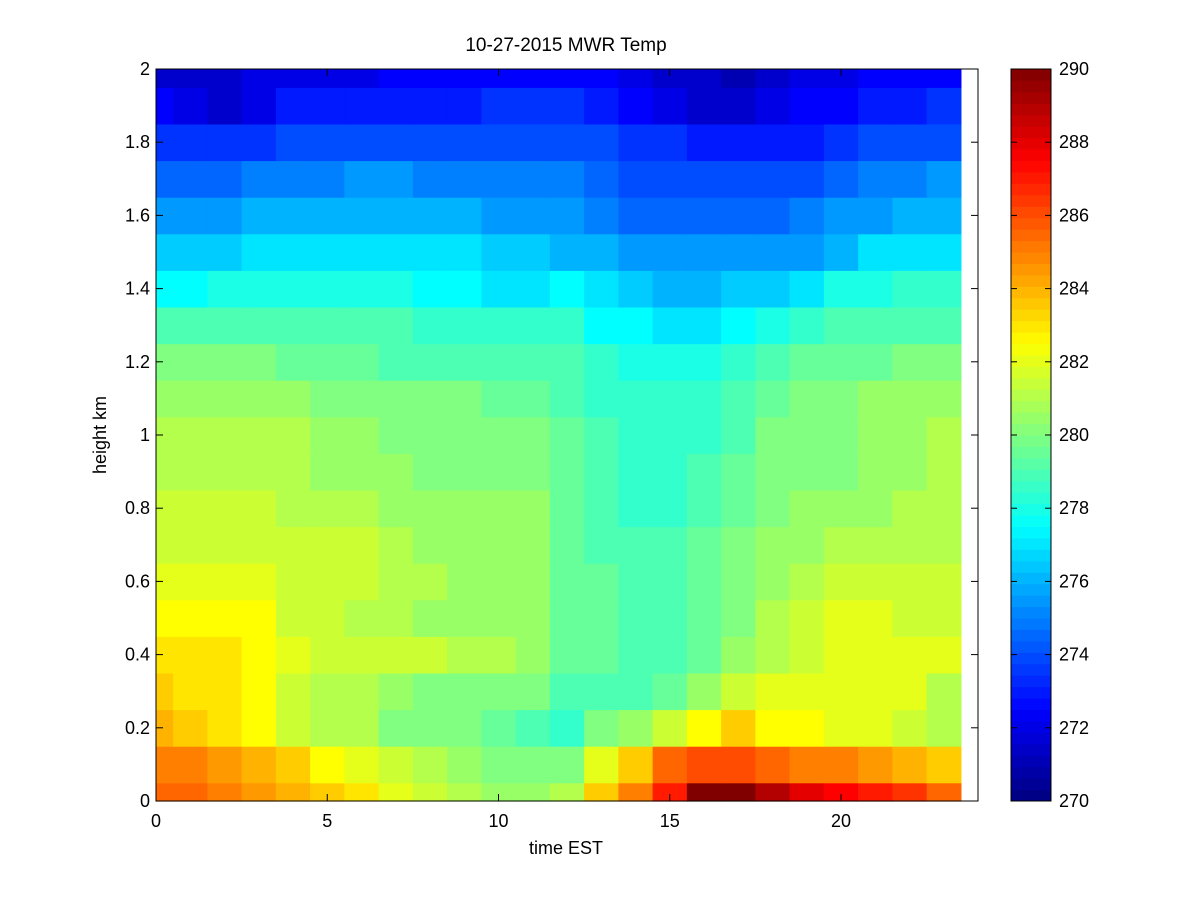 Image resolution: width=1200 pixels, height=900 pixels. Describe the element at coordinates (137, 215) in the screenshot. I see `y-tick-label: 1.6` at that location.